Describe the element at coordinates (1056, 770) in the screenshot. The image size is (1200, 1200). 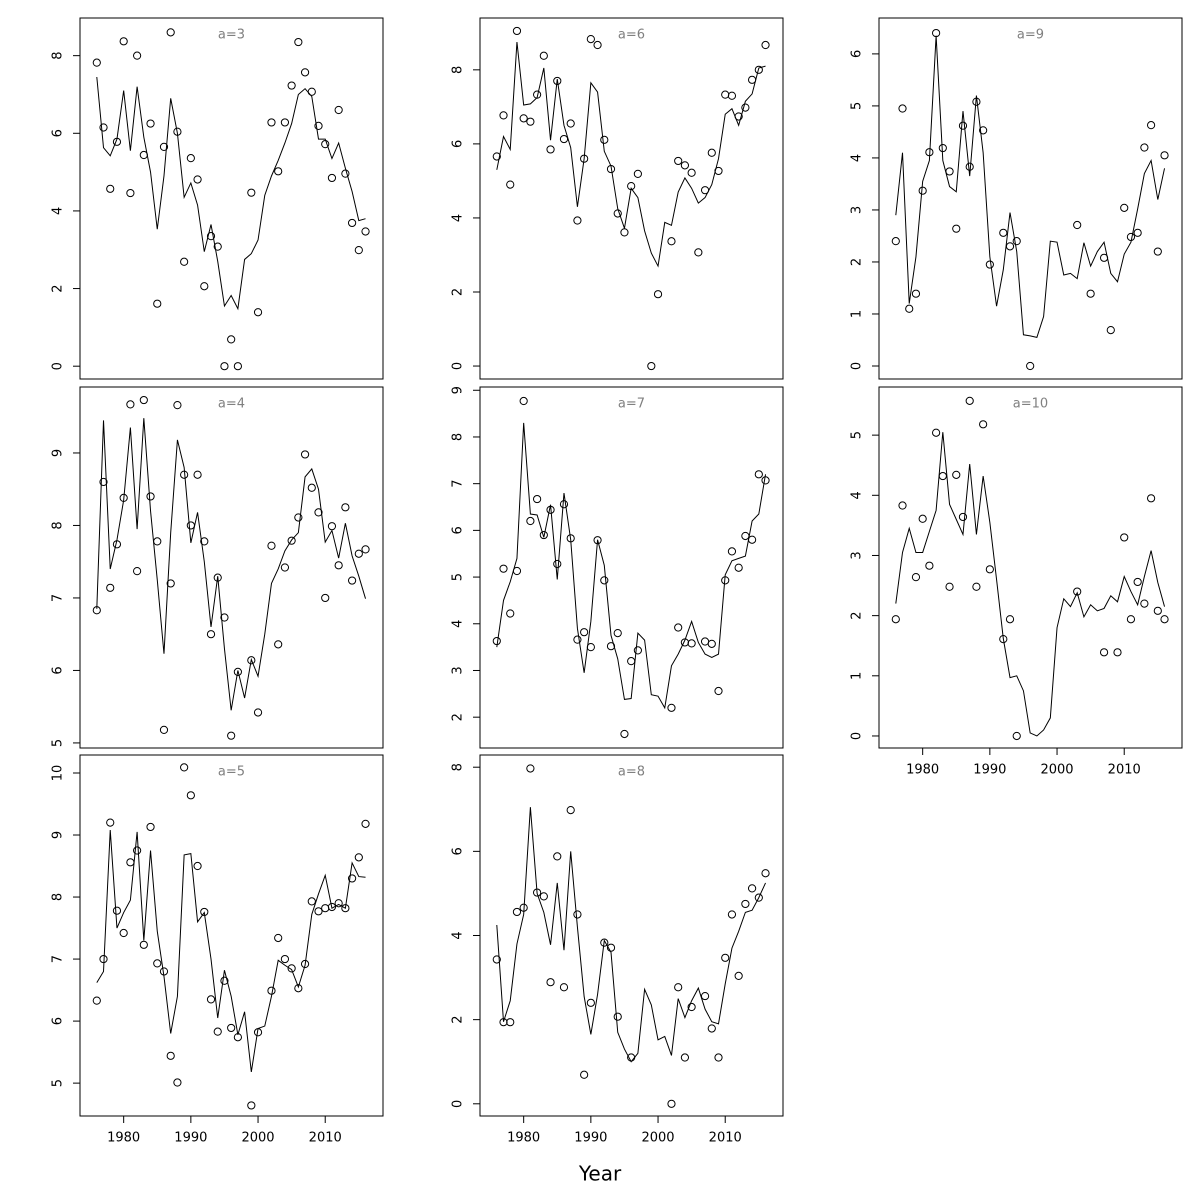
I see `x-tick-label: 2000` at that location.